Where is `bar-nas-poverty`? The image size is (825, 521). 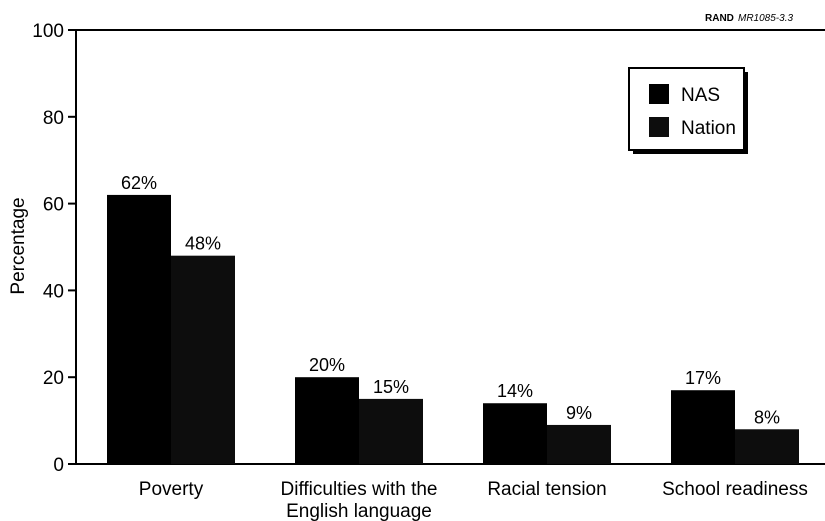
bar-nas-poverty is located at coordinates (139, 329).